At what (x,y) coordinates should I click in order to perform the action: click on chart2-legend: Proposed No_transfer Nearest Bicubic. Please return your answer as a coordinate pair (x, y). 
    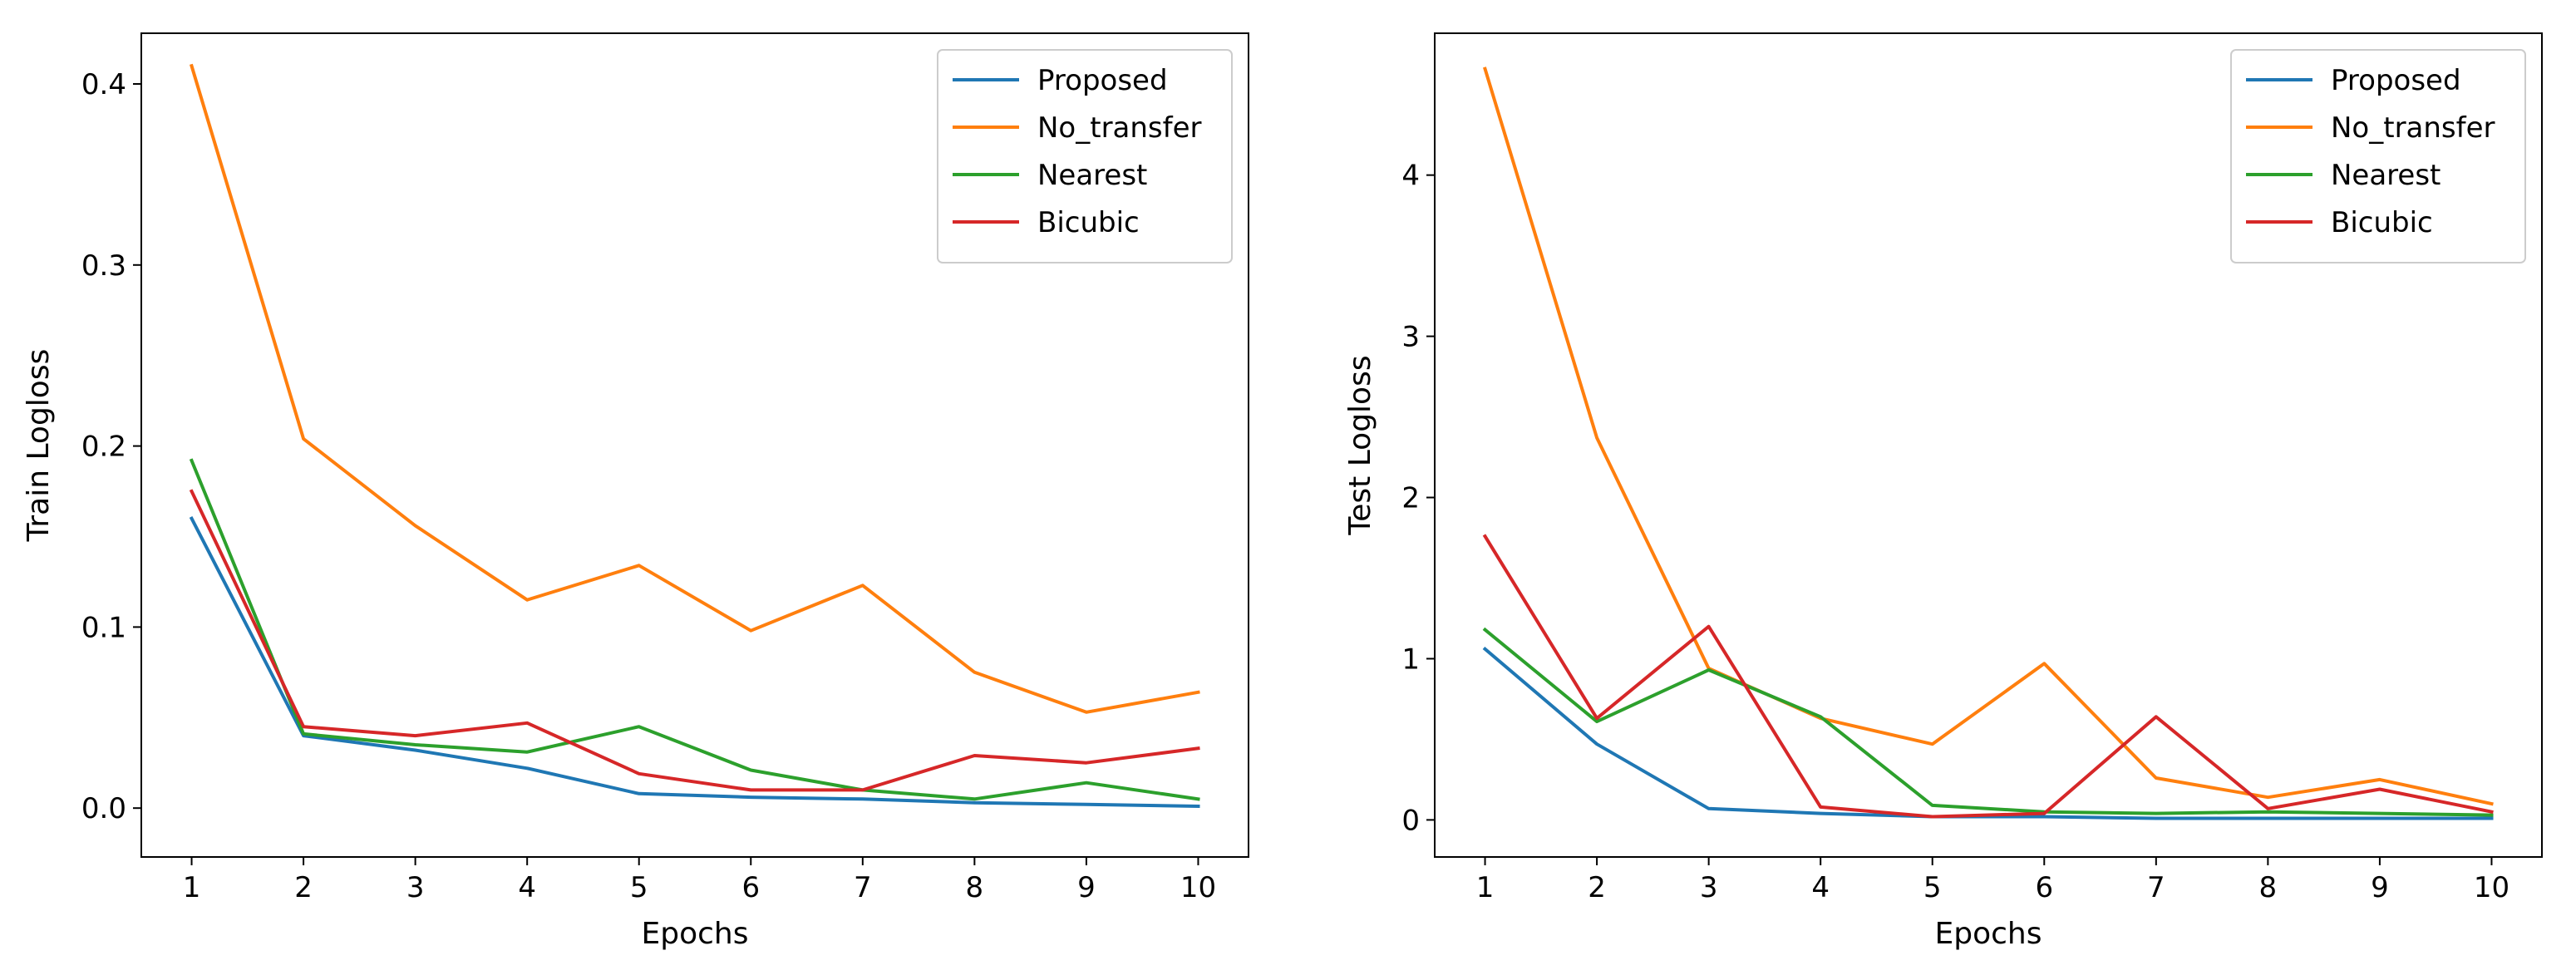
    Looking at the image, I should click on (2378, 156).